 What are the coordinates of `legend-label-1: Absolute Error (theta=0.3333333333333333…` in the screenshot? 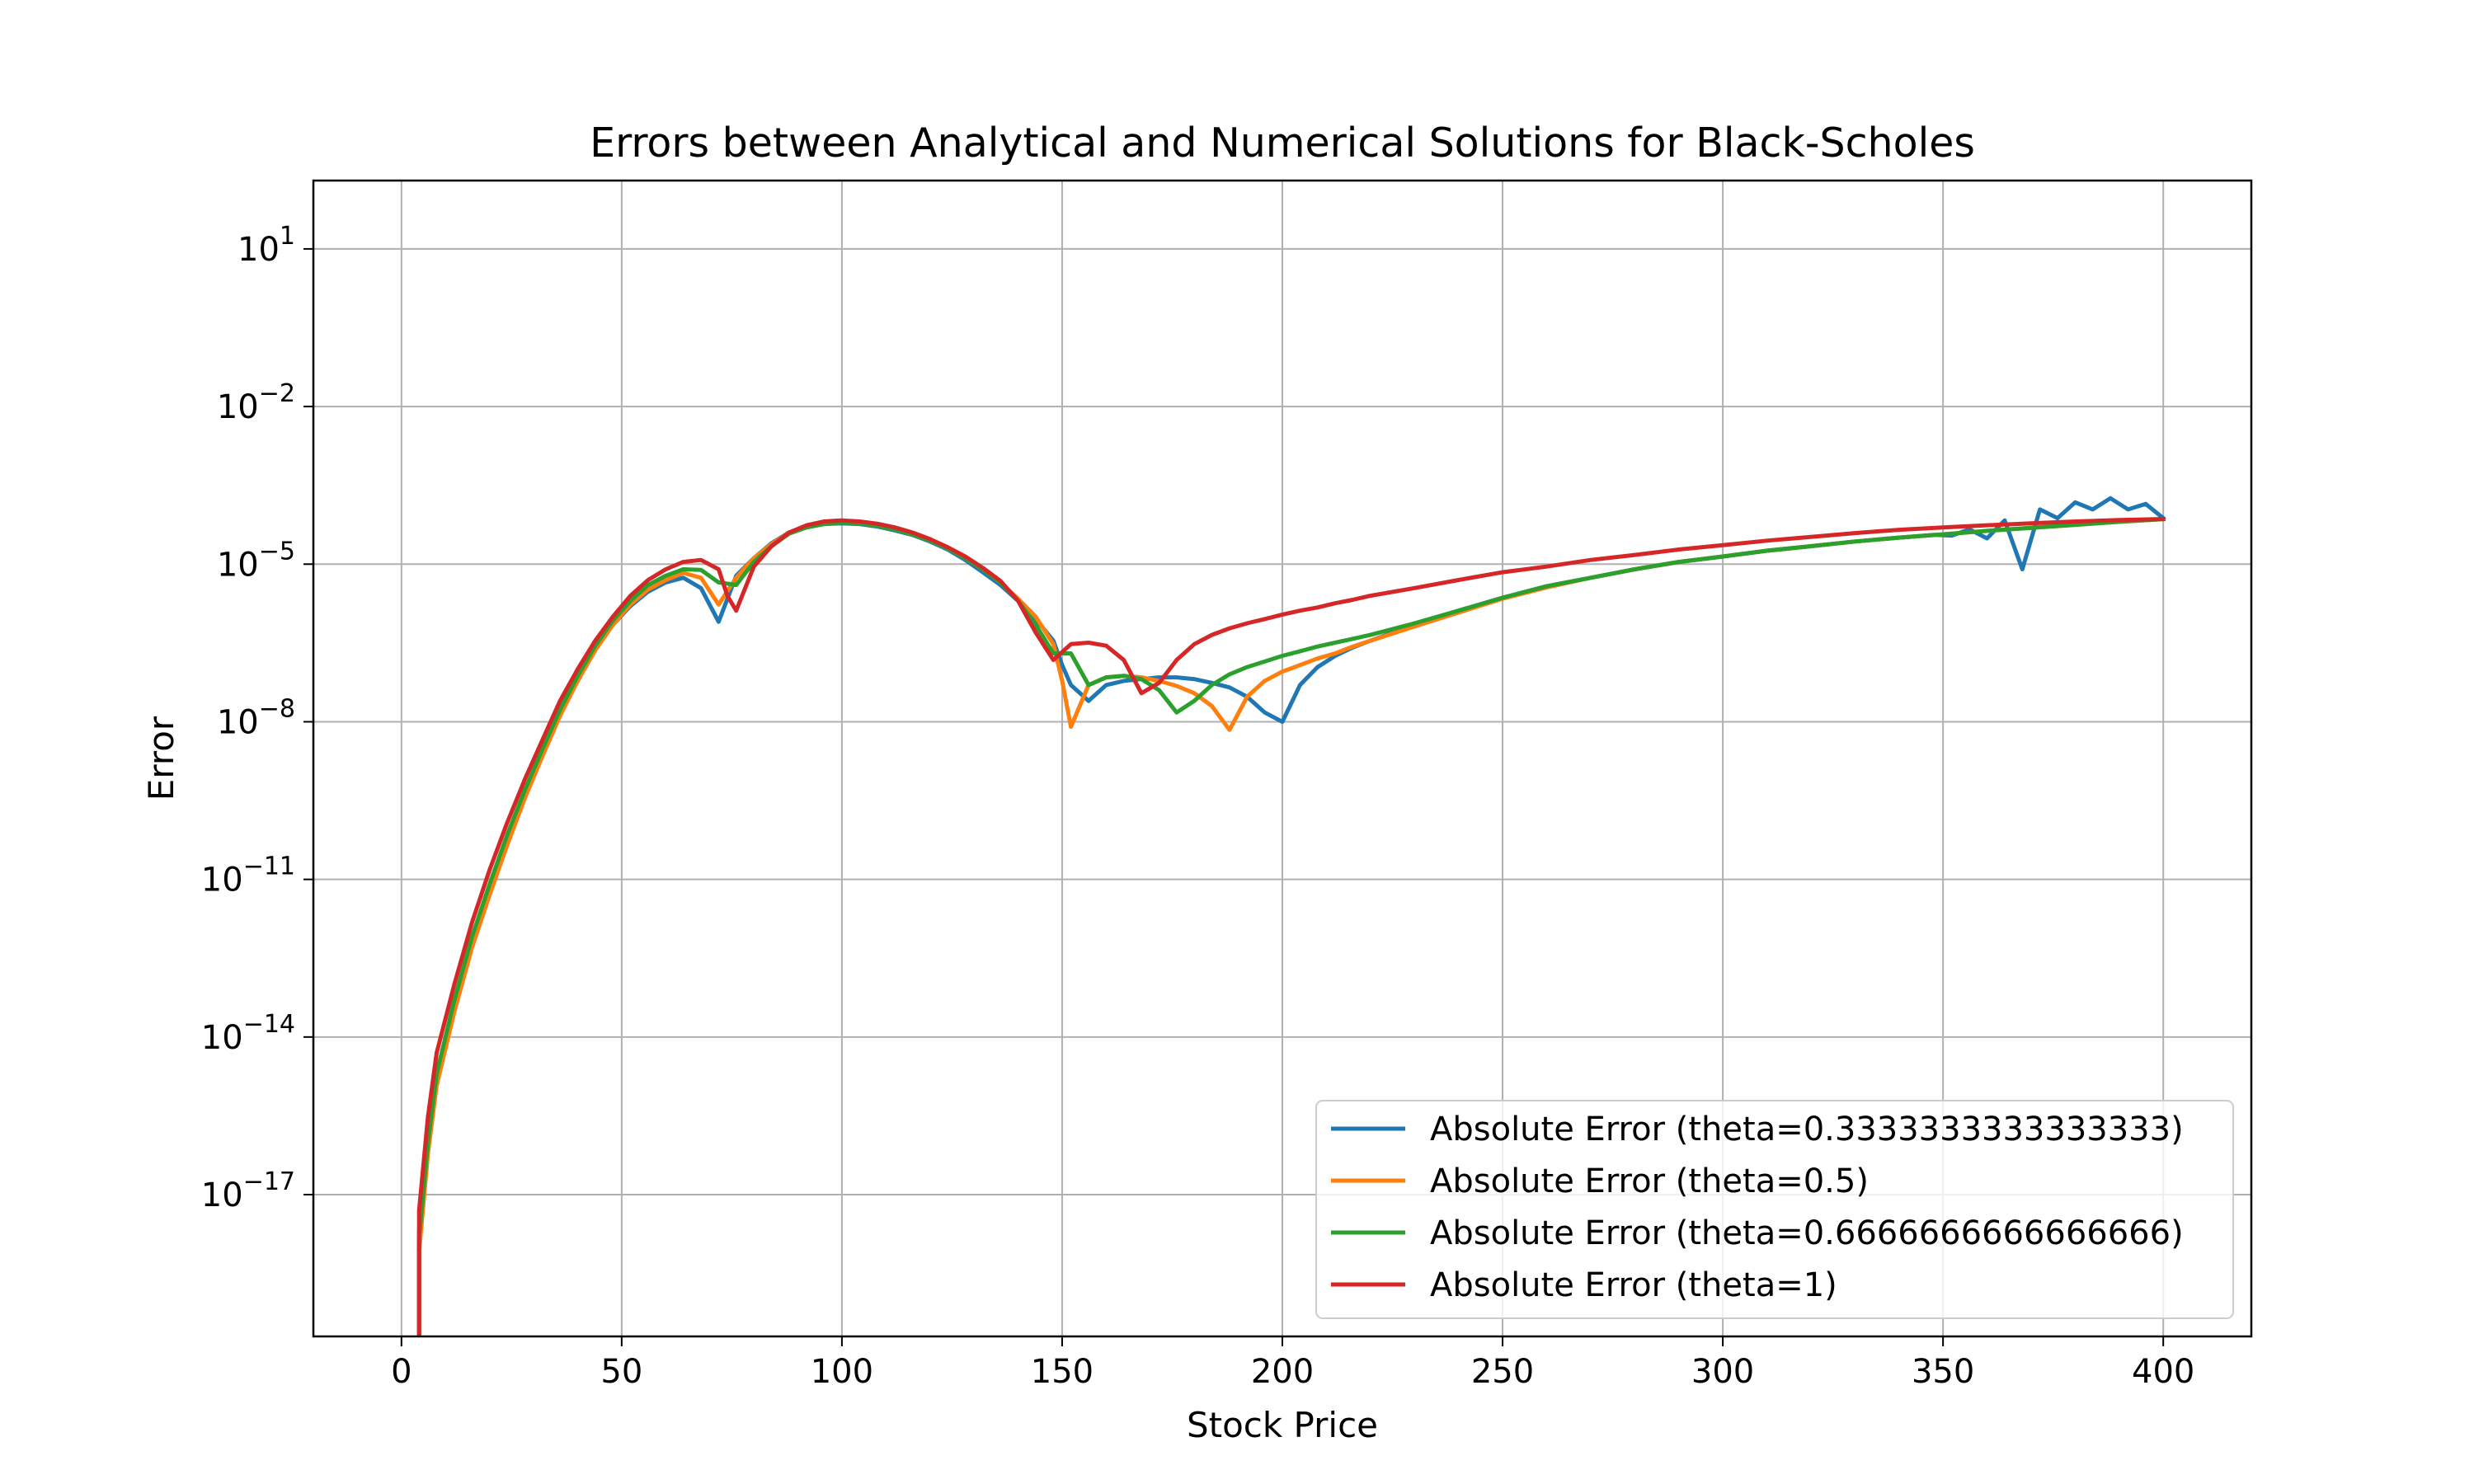 It's located at (1807, 1129).